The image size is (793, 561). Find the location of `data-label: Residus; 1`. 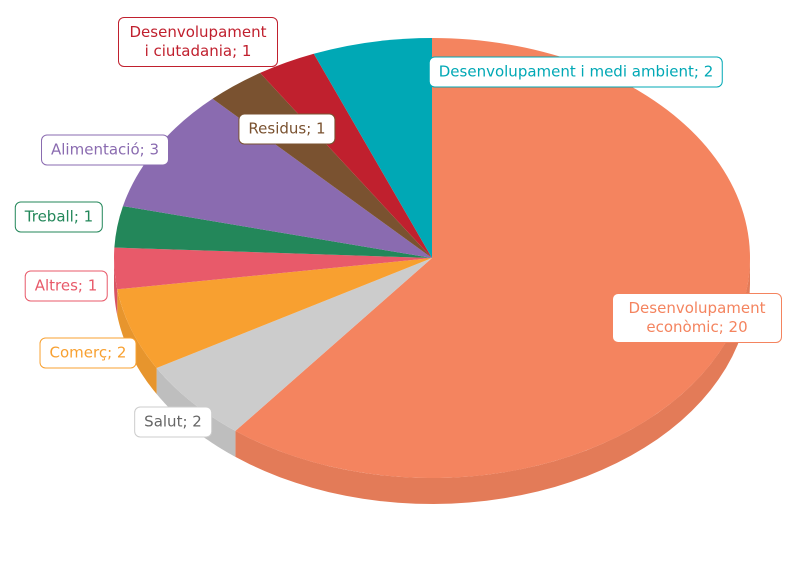

data-label: Residus; 1 is located at coordinates (287, 129).